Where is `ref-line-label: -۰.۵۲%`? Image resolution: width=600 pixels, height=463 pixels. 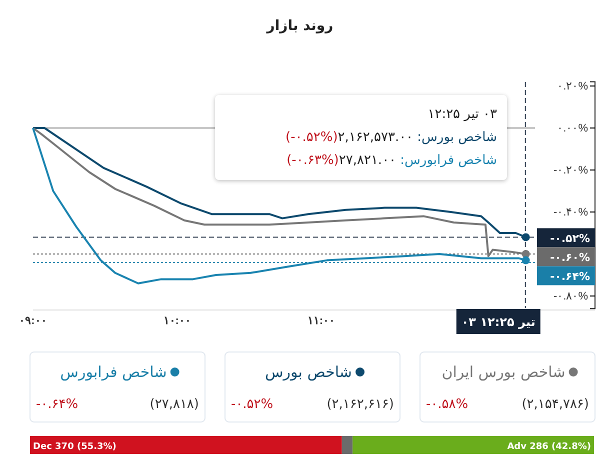
ref-line-label: -۰.۵۲% is located at coordinates (570, 239).